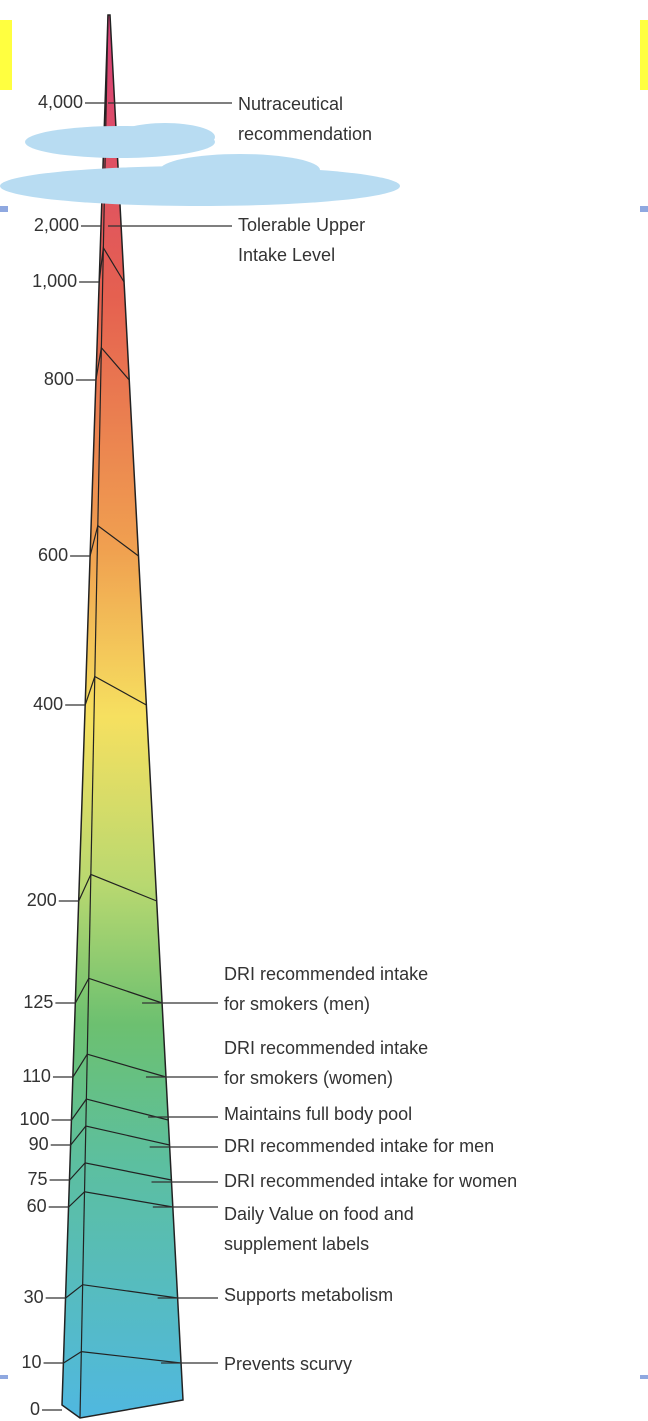  What do you see at coordinates (318, 1114) in the screenshot?
I see `annotation: Maintains full body pool` at bounding box center [318, 1114].